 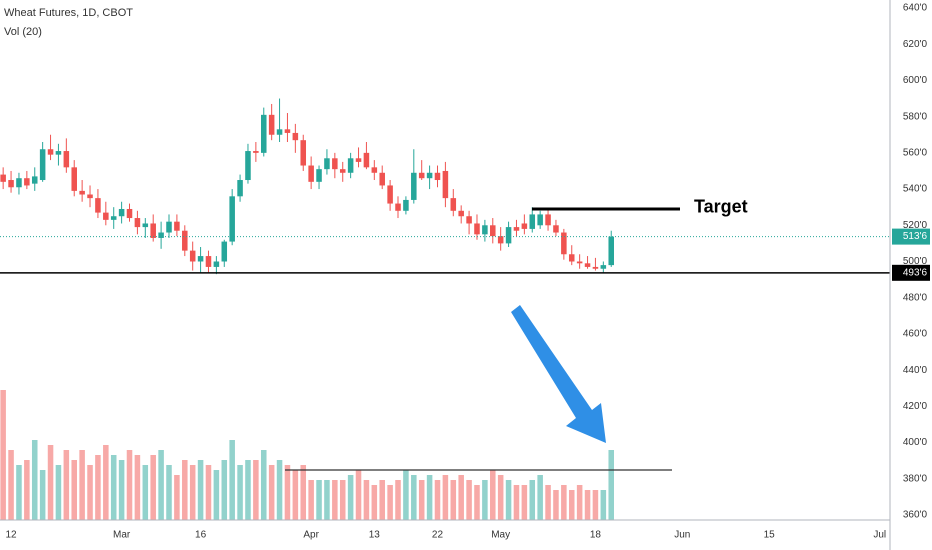 I want to click on support-label: 493'6, so click(x=915, y=272).